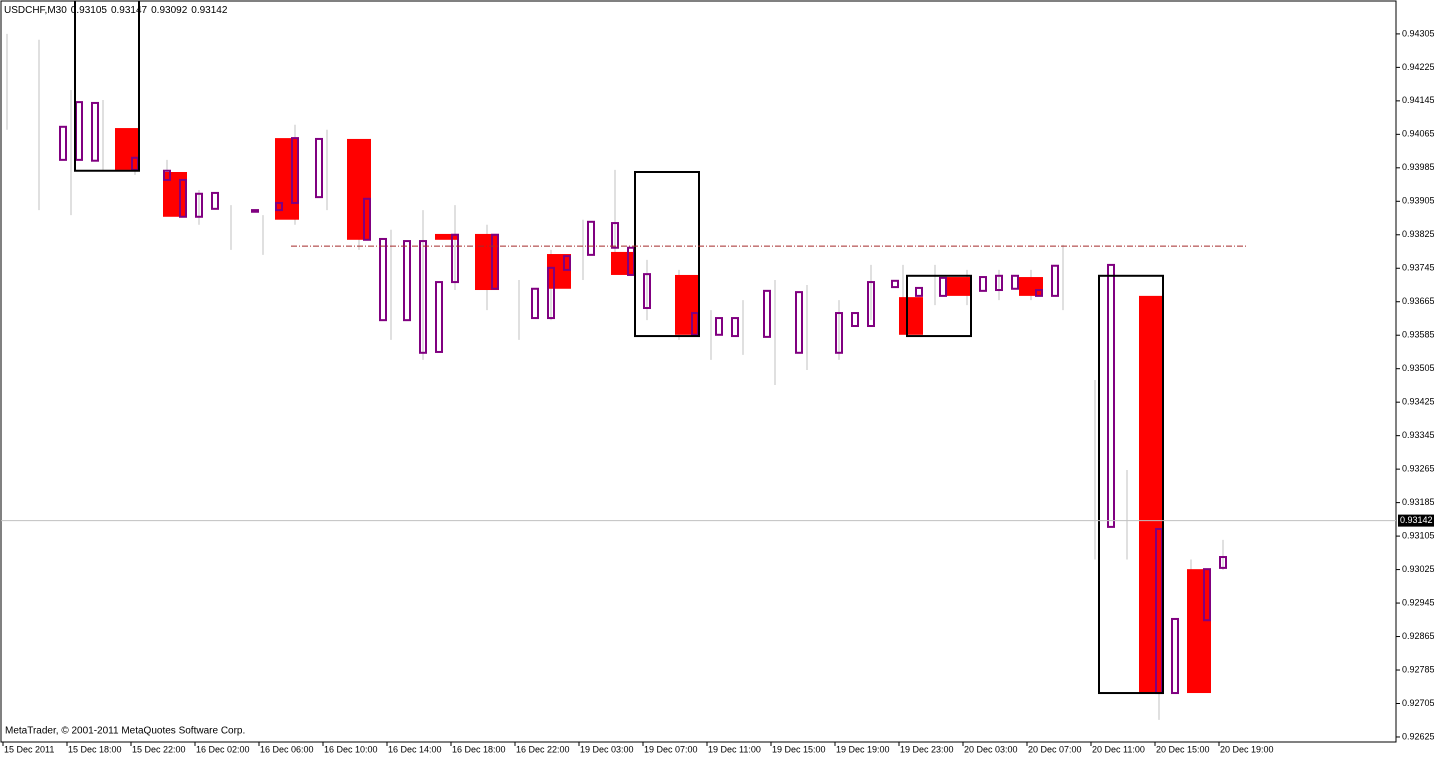 This screenshot has height=758, width=1434. What do you see at coordinates (129, 10) in the screenshot?
I see `header-value: 0.93147` at bounding box center [129, 10].